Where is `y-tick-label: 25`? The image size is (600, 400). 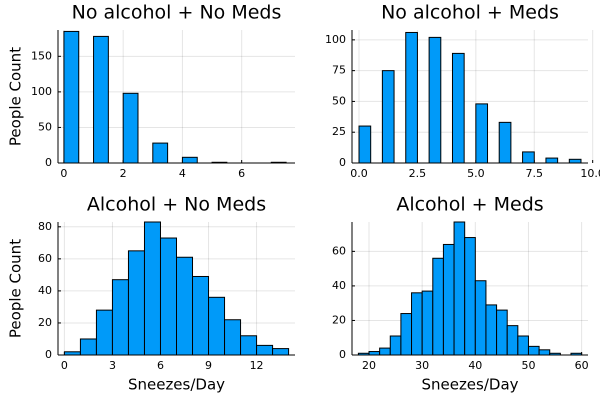
y-tick-label: 25 is located at coordinates (339, 131).